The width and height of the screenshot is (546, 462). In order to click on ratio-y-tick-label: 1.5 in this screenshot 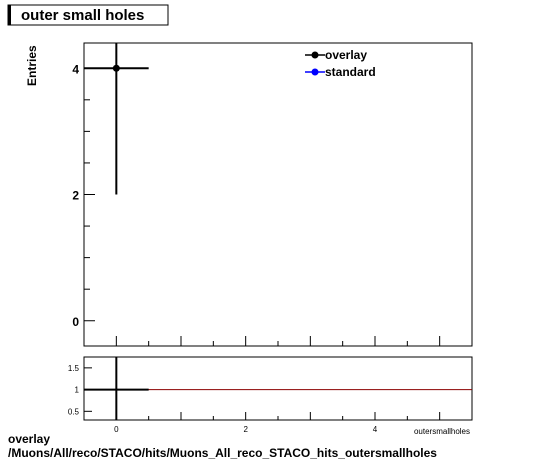, I will do `click(74, 368)`.